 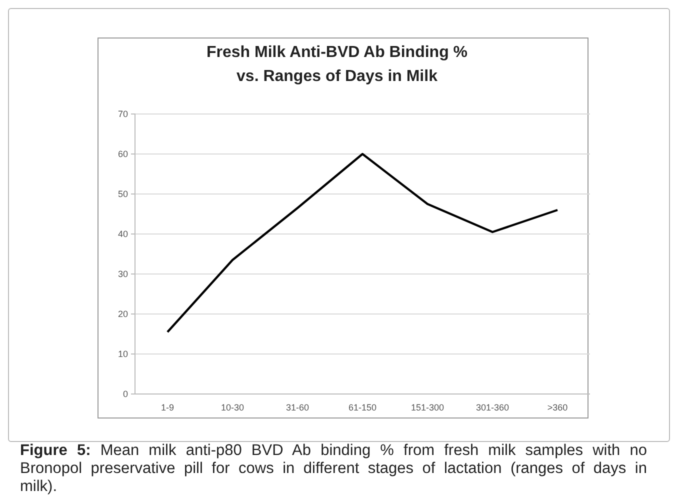 I want to click on x-tick-label: 61-150, so click(x=362, y=407).